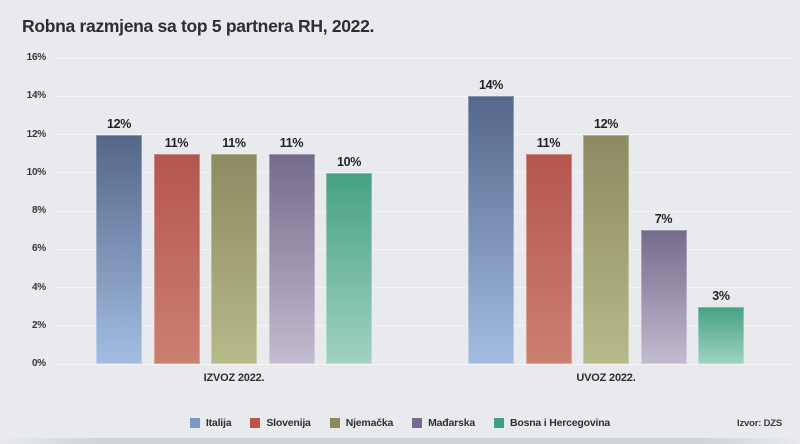 This screenshot has width=800, height=444. I want to click on legend-item: Slovenija, so click(280, 423).